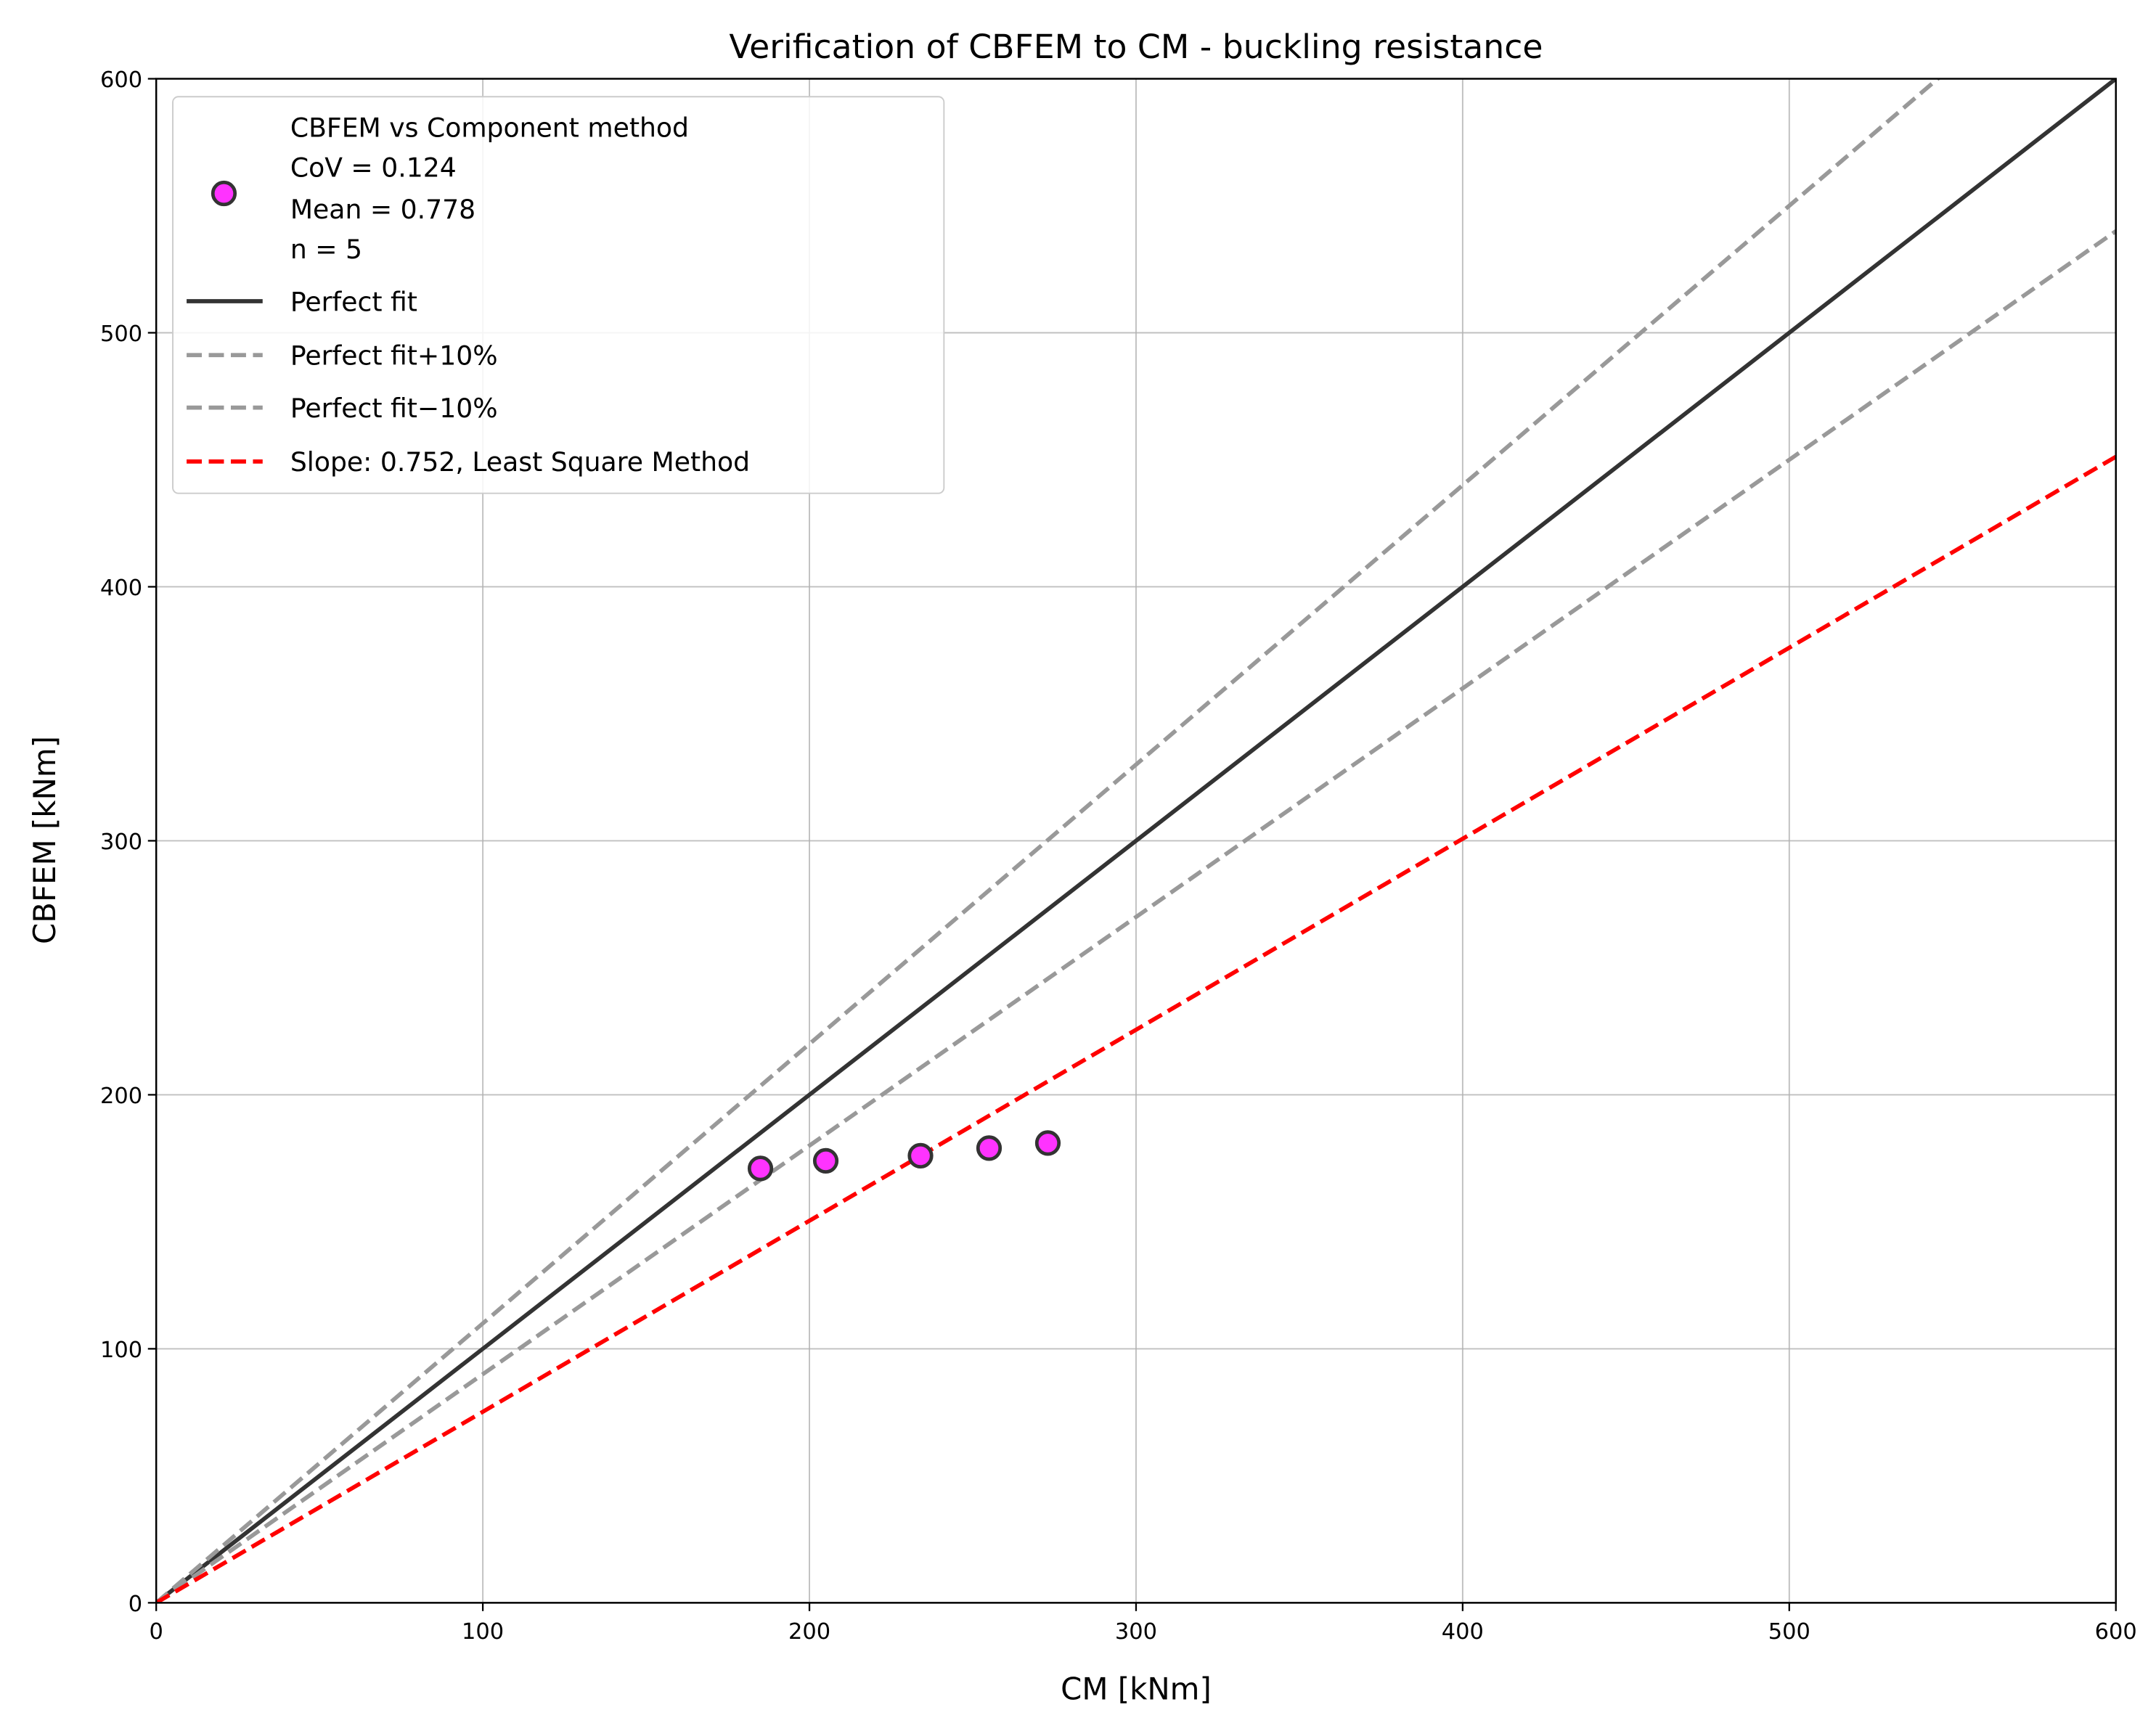  I want to click on y-tick-label: 200, so click(121, 1096).